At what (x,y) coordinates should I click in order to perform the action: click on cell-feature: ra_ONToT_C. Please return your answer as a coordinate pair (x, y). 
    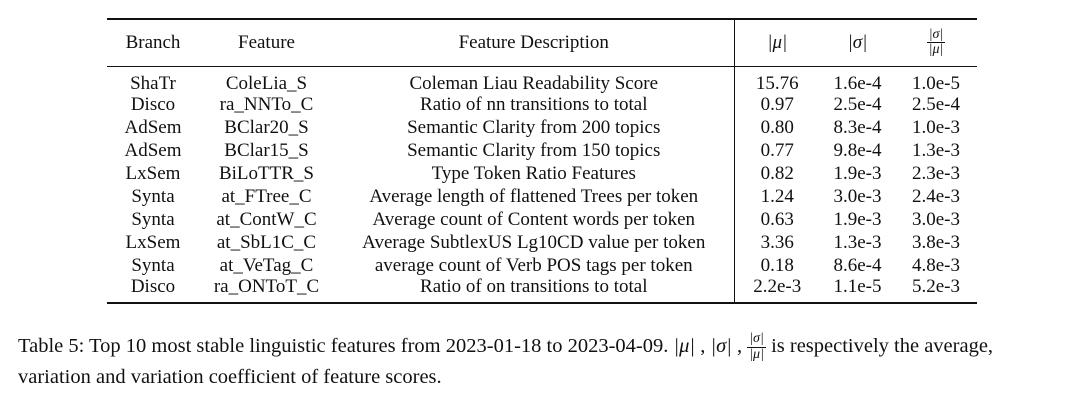
    Looking at the image, I should click on (266, 290).